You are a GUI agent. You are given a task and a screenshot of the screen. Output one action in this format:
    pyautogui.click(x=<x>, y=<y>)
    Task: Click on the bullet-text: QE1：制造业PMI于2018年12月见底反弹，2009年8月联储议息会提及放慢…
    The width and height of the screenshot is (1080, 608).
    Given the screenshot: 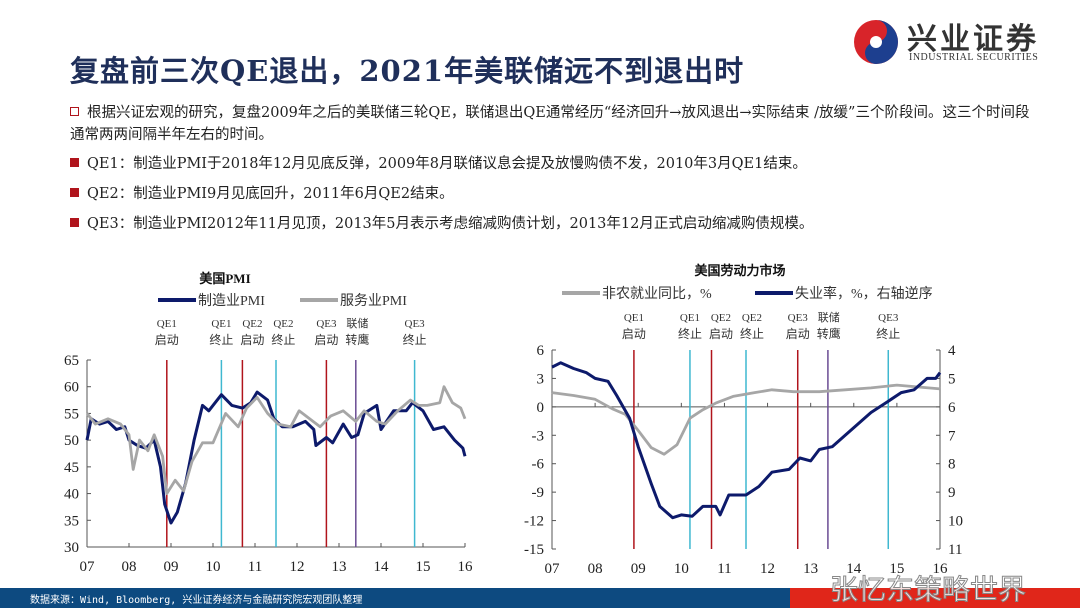 What is the action you would take?
    pyautogui.click(x=447, y=164)
    